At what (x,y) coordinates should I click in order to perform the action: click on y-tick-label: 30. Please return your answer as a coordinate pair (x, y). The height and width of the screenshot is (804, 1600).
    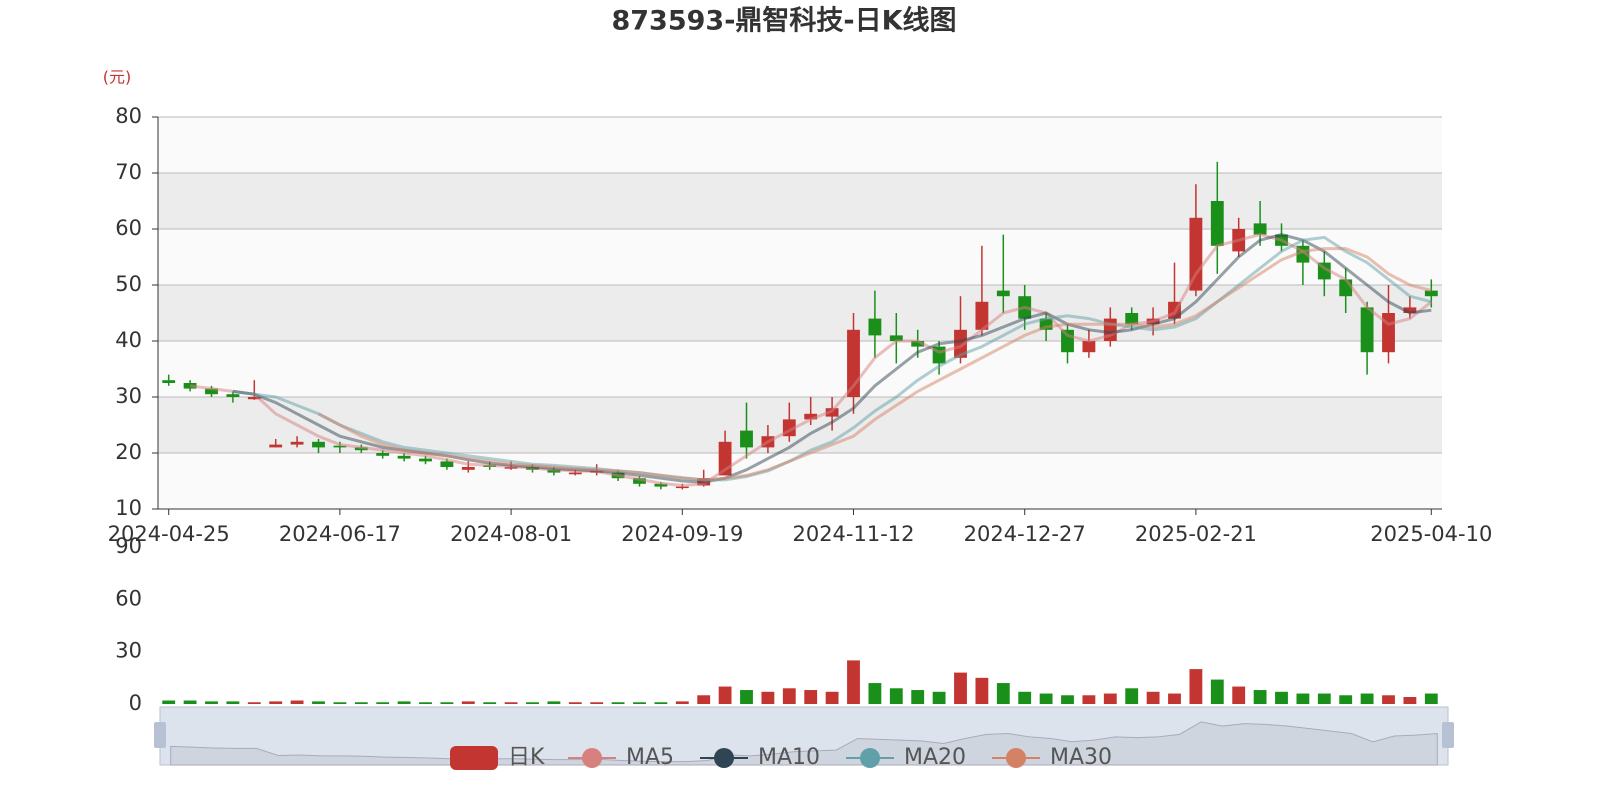
    Looking at the image, I should click on (128, 396).